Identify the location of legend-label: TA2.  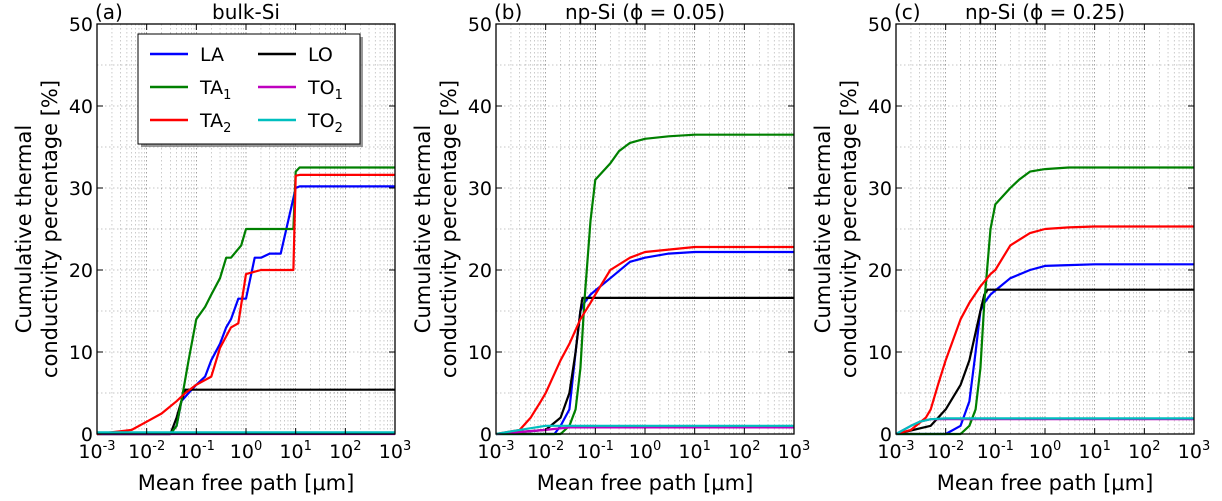
(215, 123).